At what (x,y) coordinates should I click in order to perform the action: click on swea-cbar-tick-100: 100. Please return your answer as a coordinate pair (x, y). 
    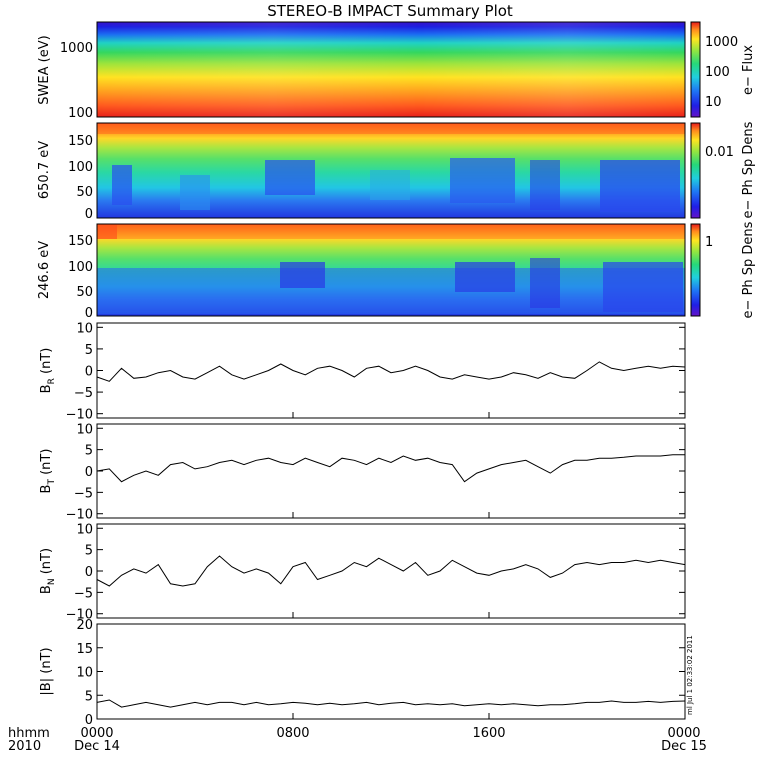
    Looking at the image, I should click on (717, 72).